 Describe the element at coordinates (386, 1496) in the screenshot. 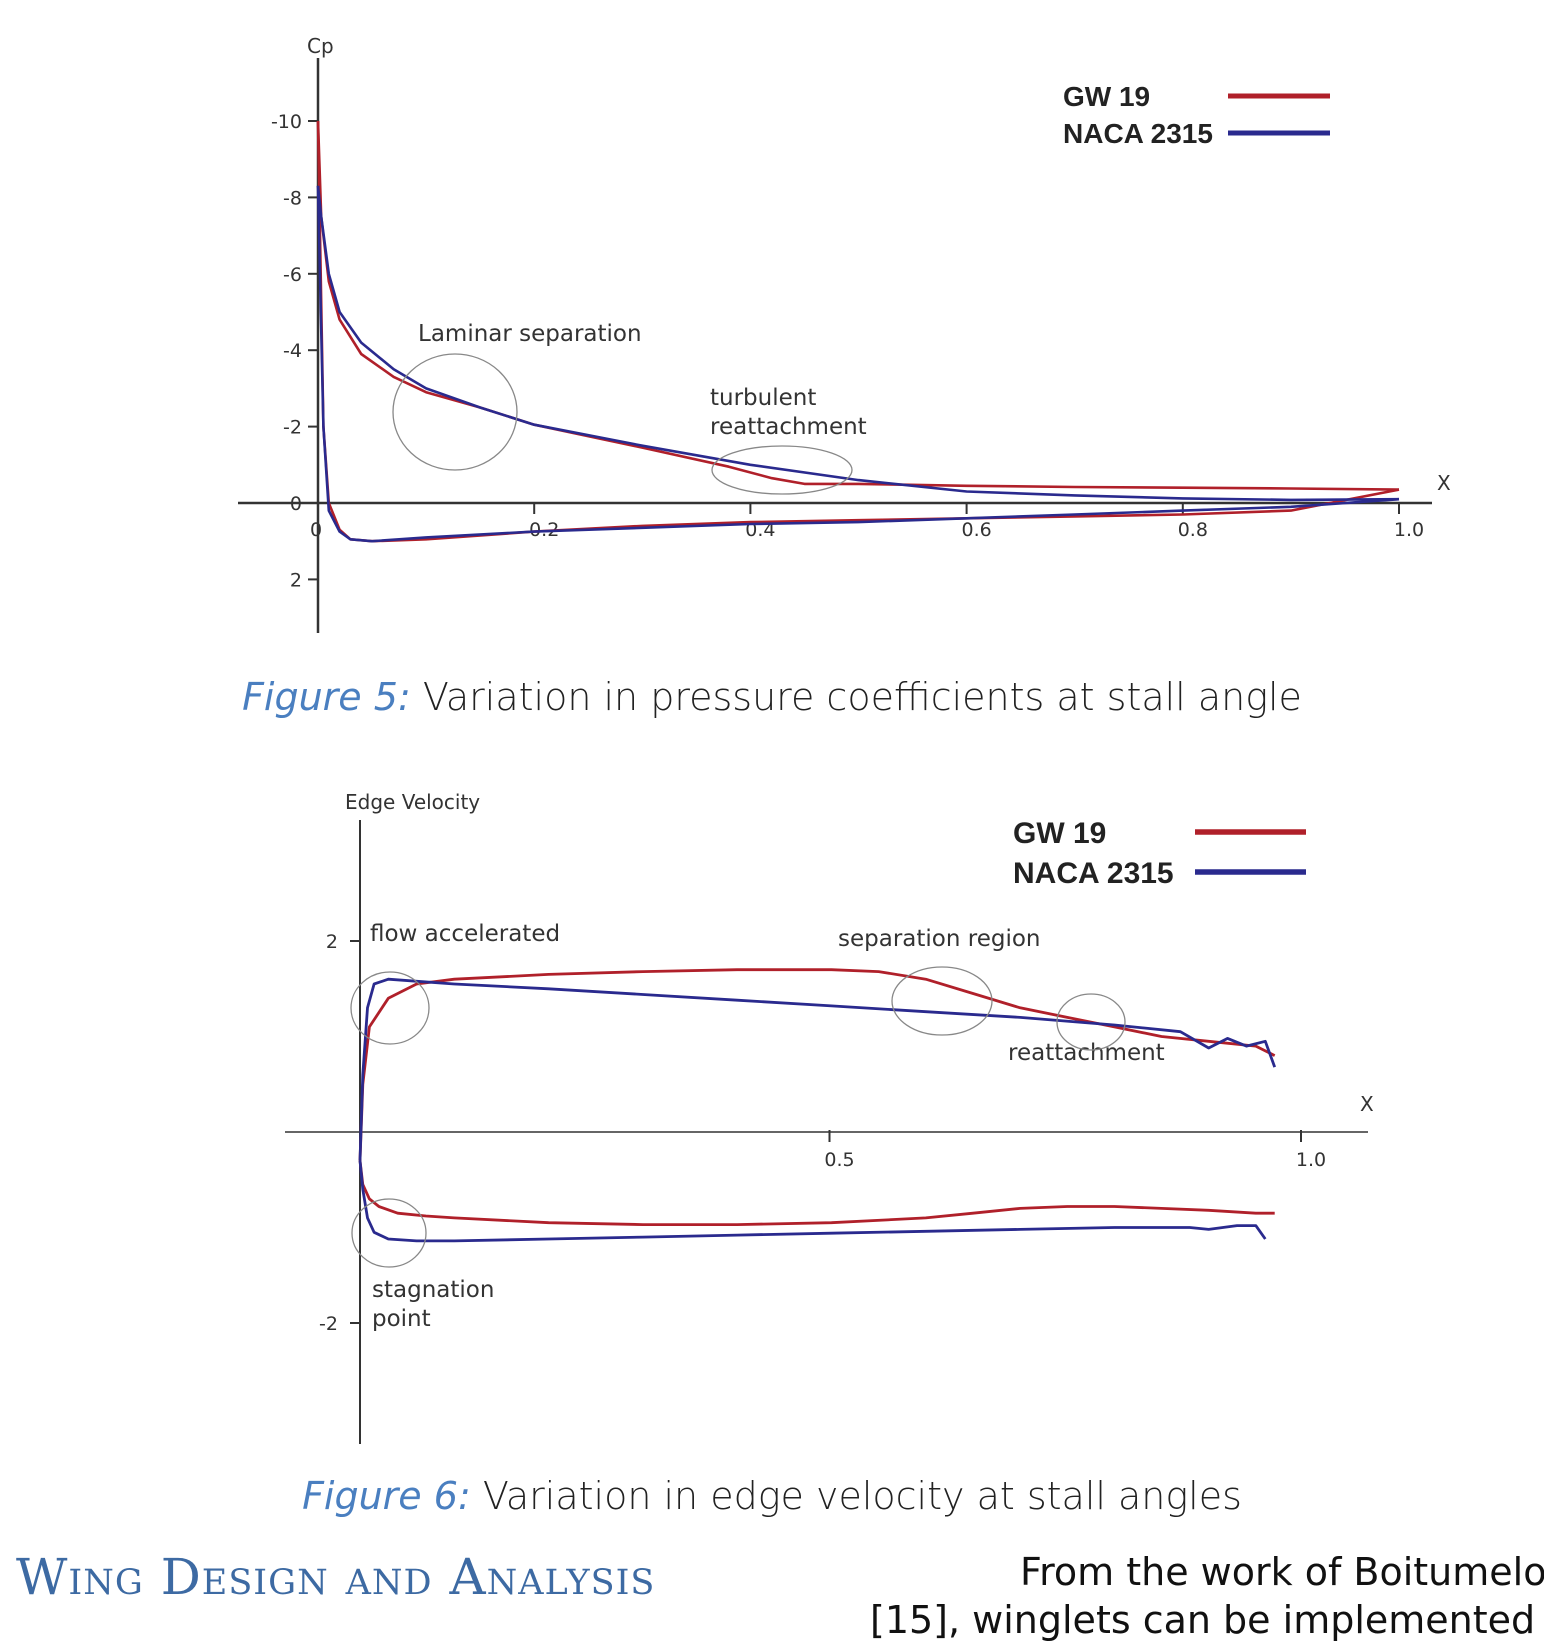

I see `figure-6-label: Figure 6:` at that location.